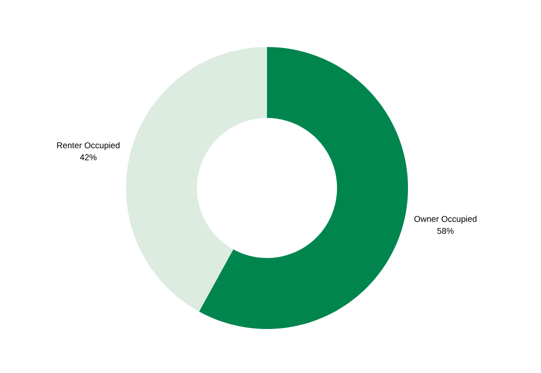  What do you see at coordinates (88, 146) in the screenshot?
I see `slice-label: Renter Occupied` at bounding box center [88, 146].